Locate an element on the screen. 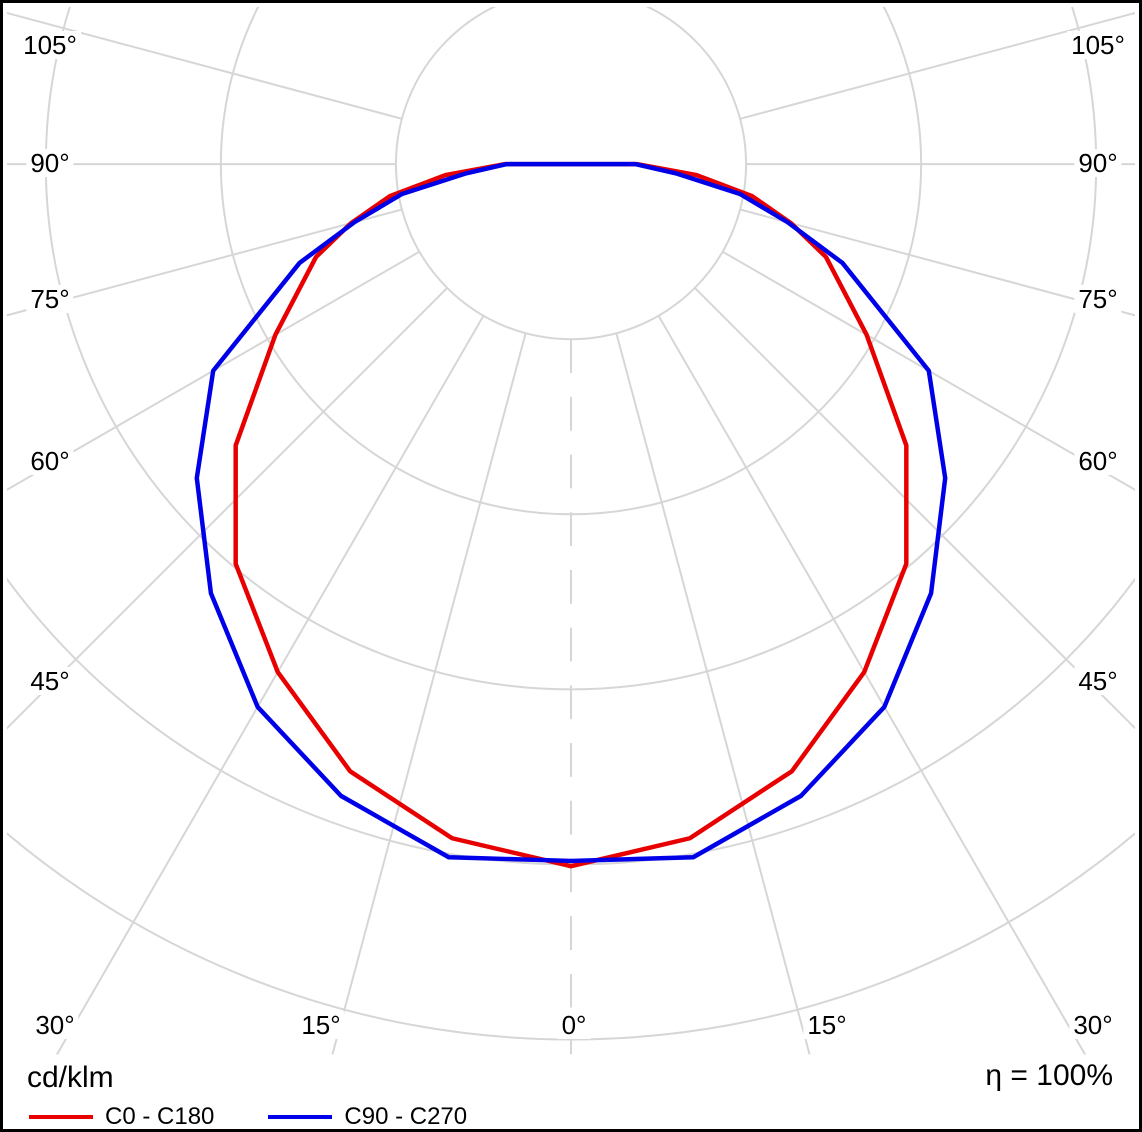 Image resolution: width=1142 pixels, height=1132 pixels. c90-c270-line-swatch is located at coordinates (300, 1117).